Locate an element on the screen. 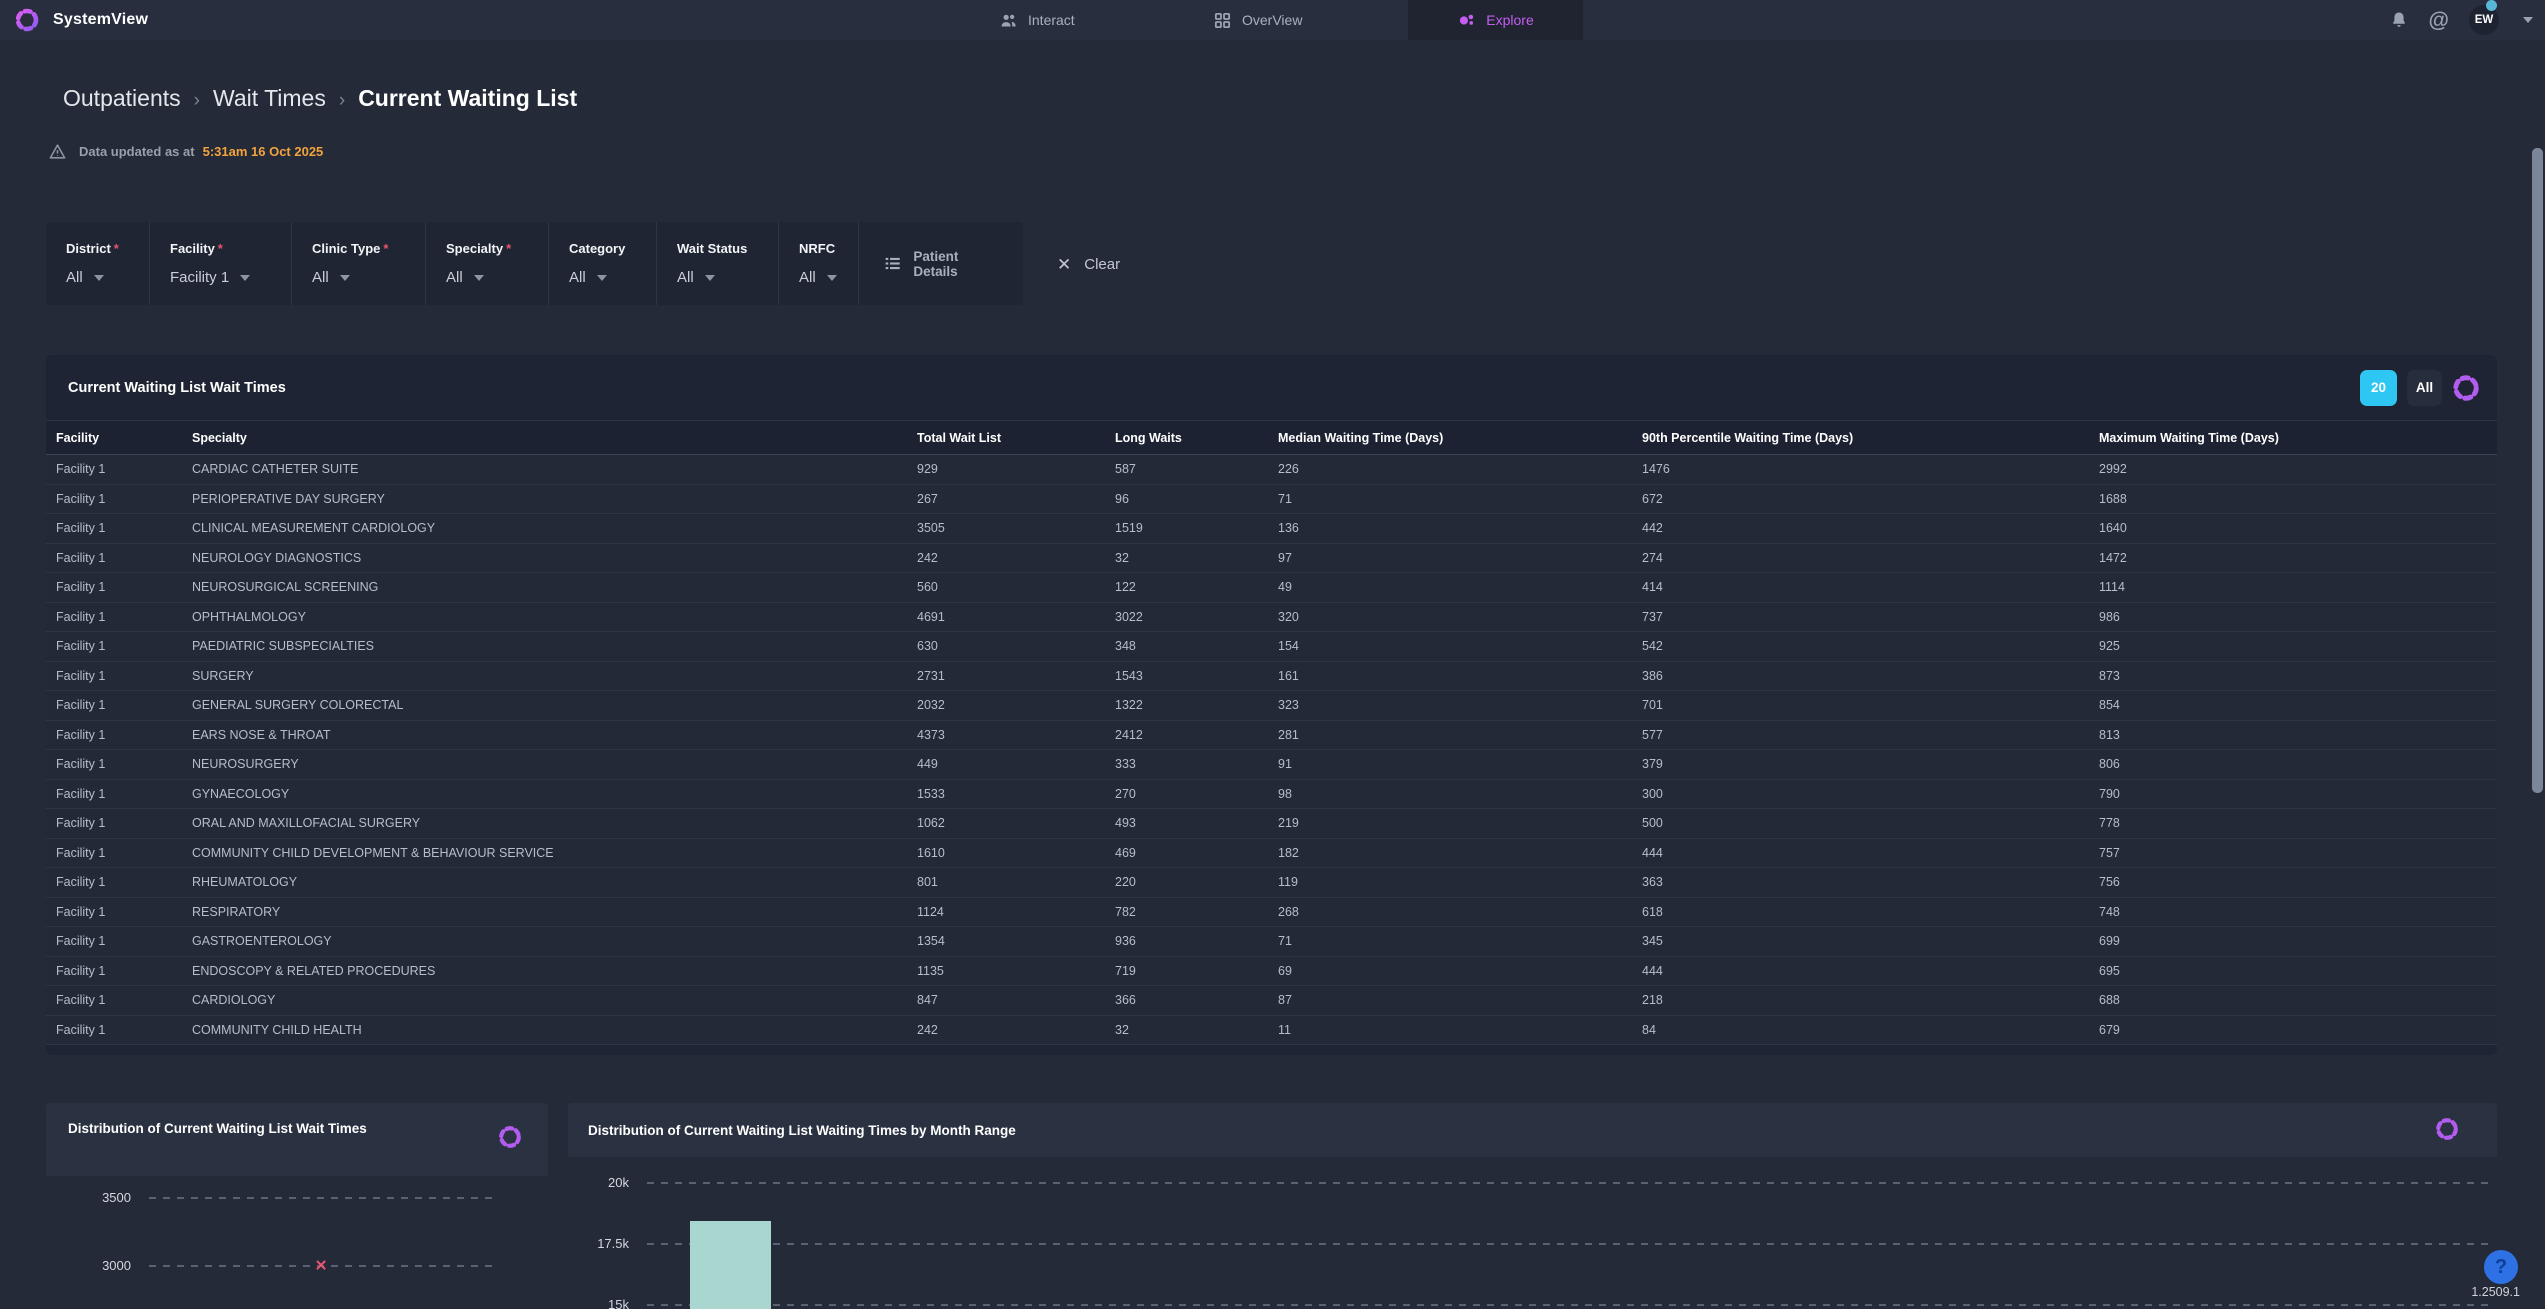  tab-interact: Interact is located at coordinates (1037, 20).